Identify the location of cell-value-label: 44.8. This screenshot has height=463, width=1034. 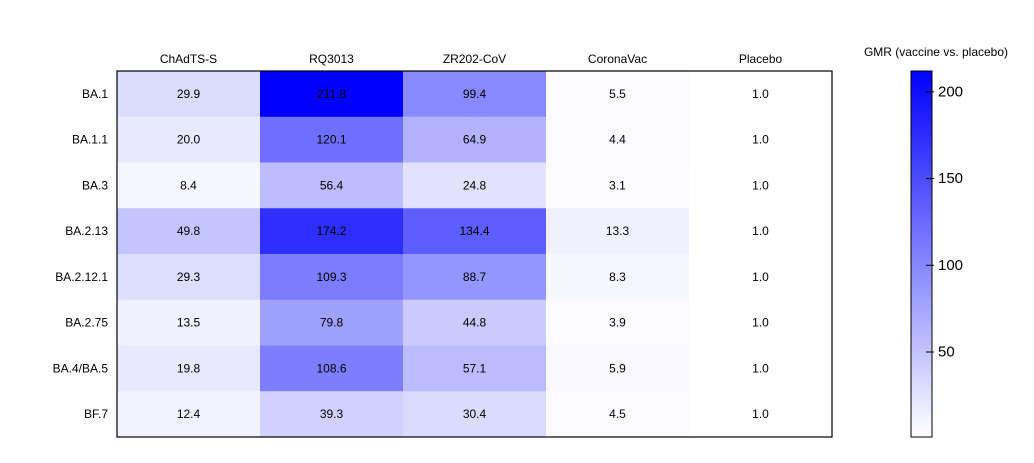
(475, 323).